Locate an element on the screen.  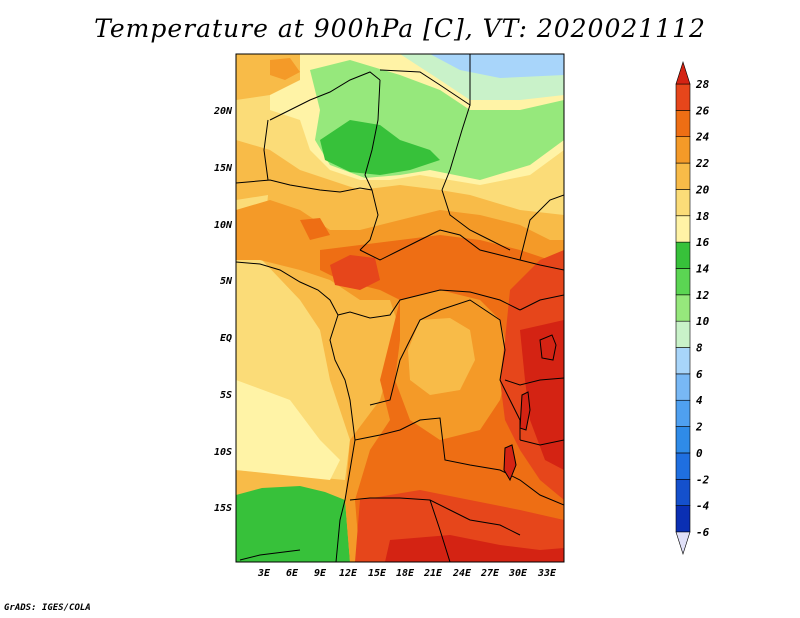
lakes is located at coordinates (530, 408).